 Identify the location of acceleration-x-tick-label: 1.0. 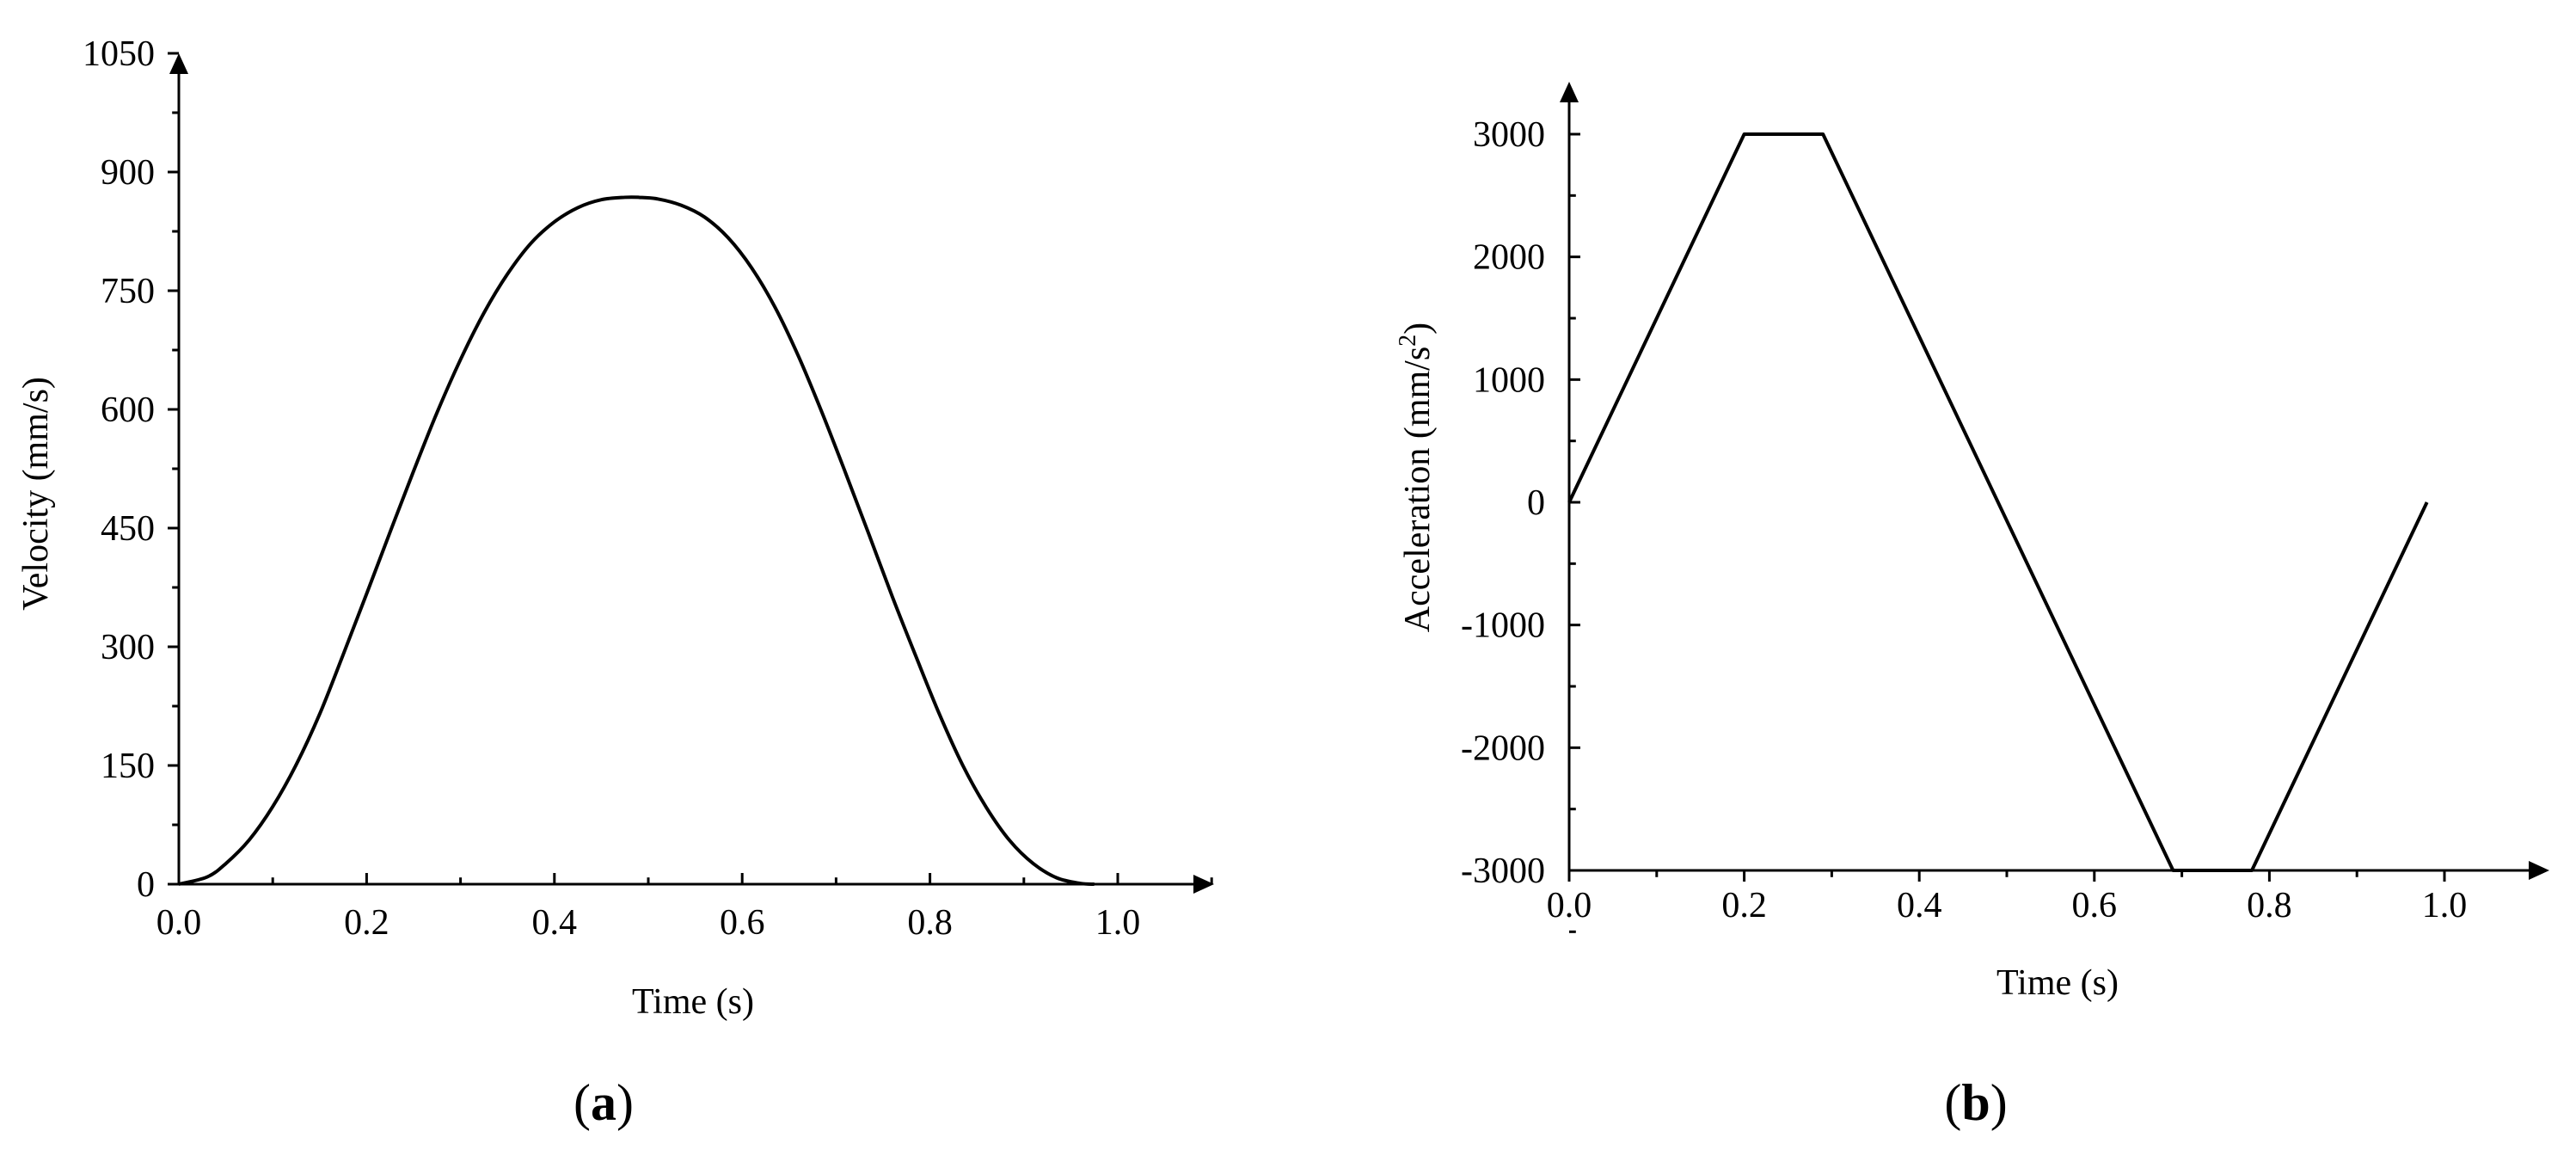
(2445, 905).